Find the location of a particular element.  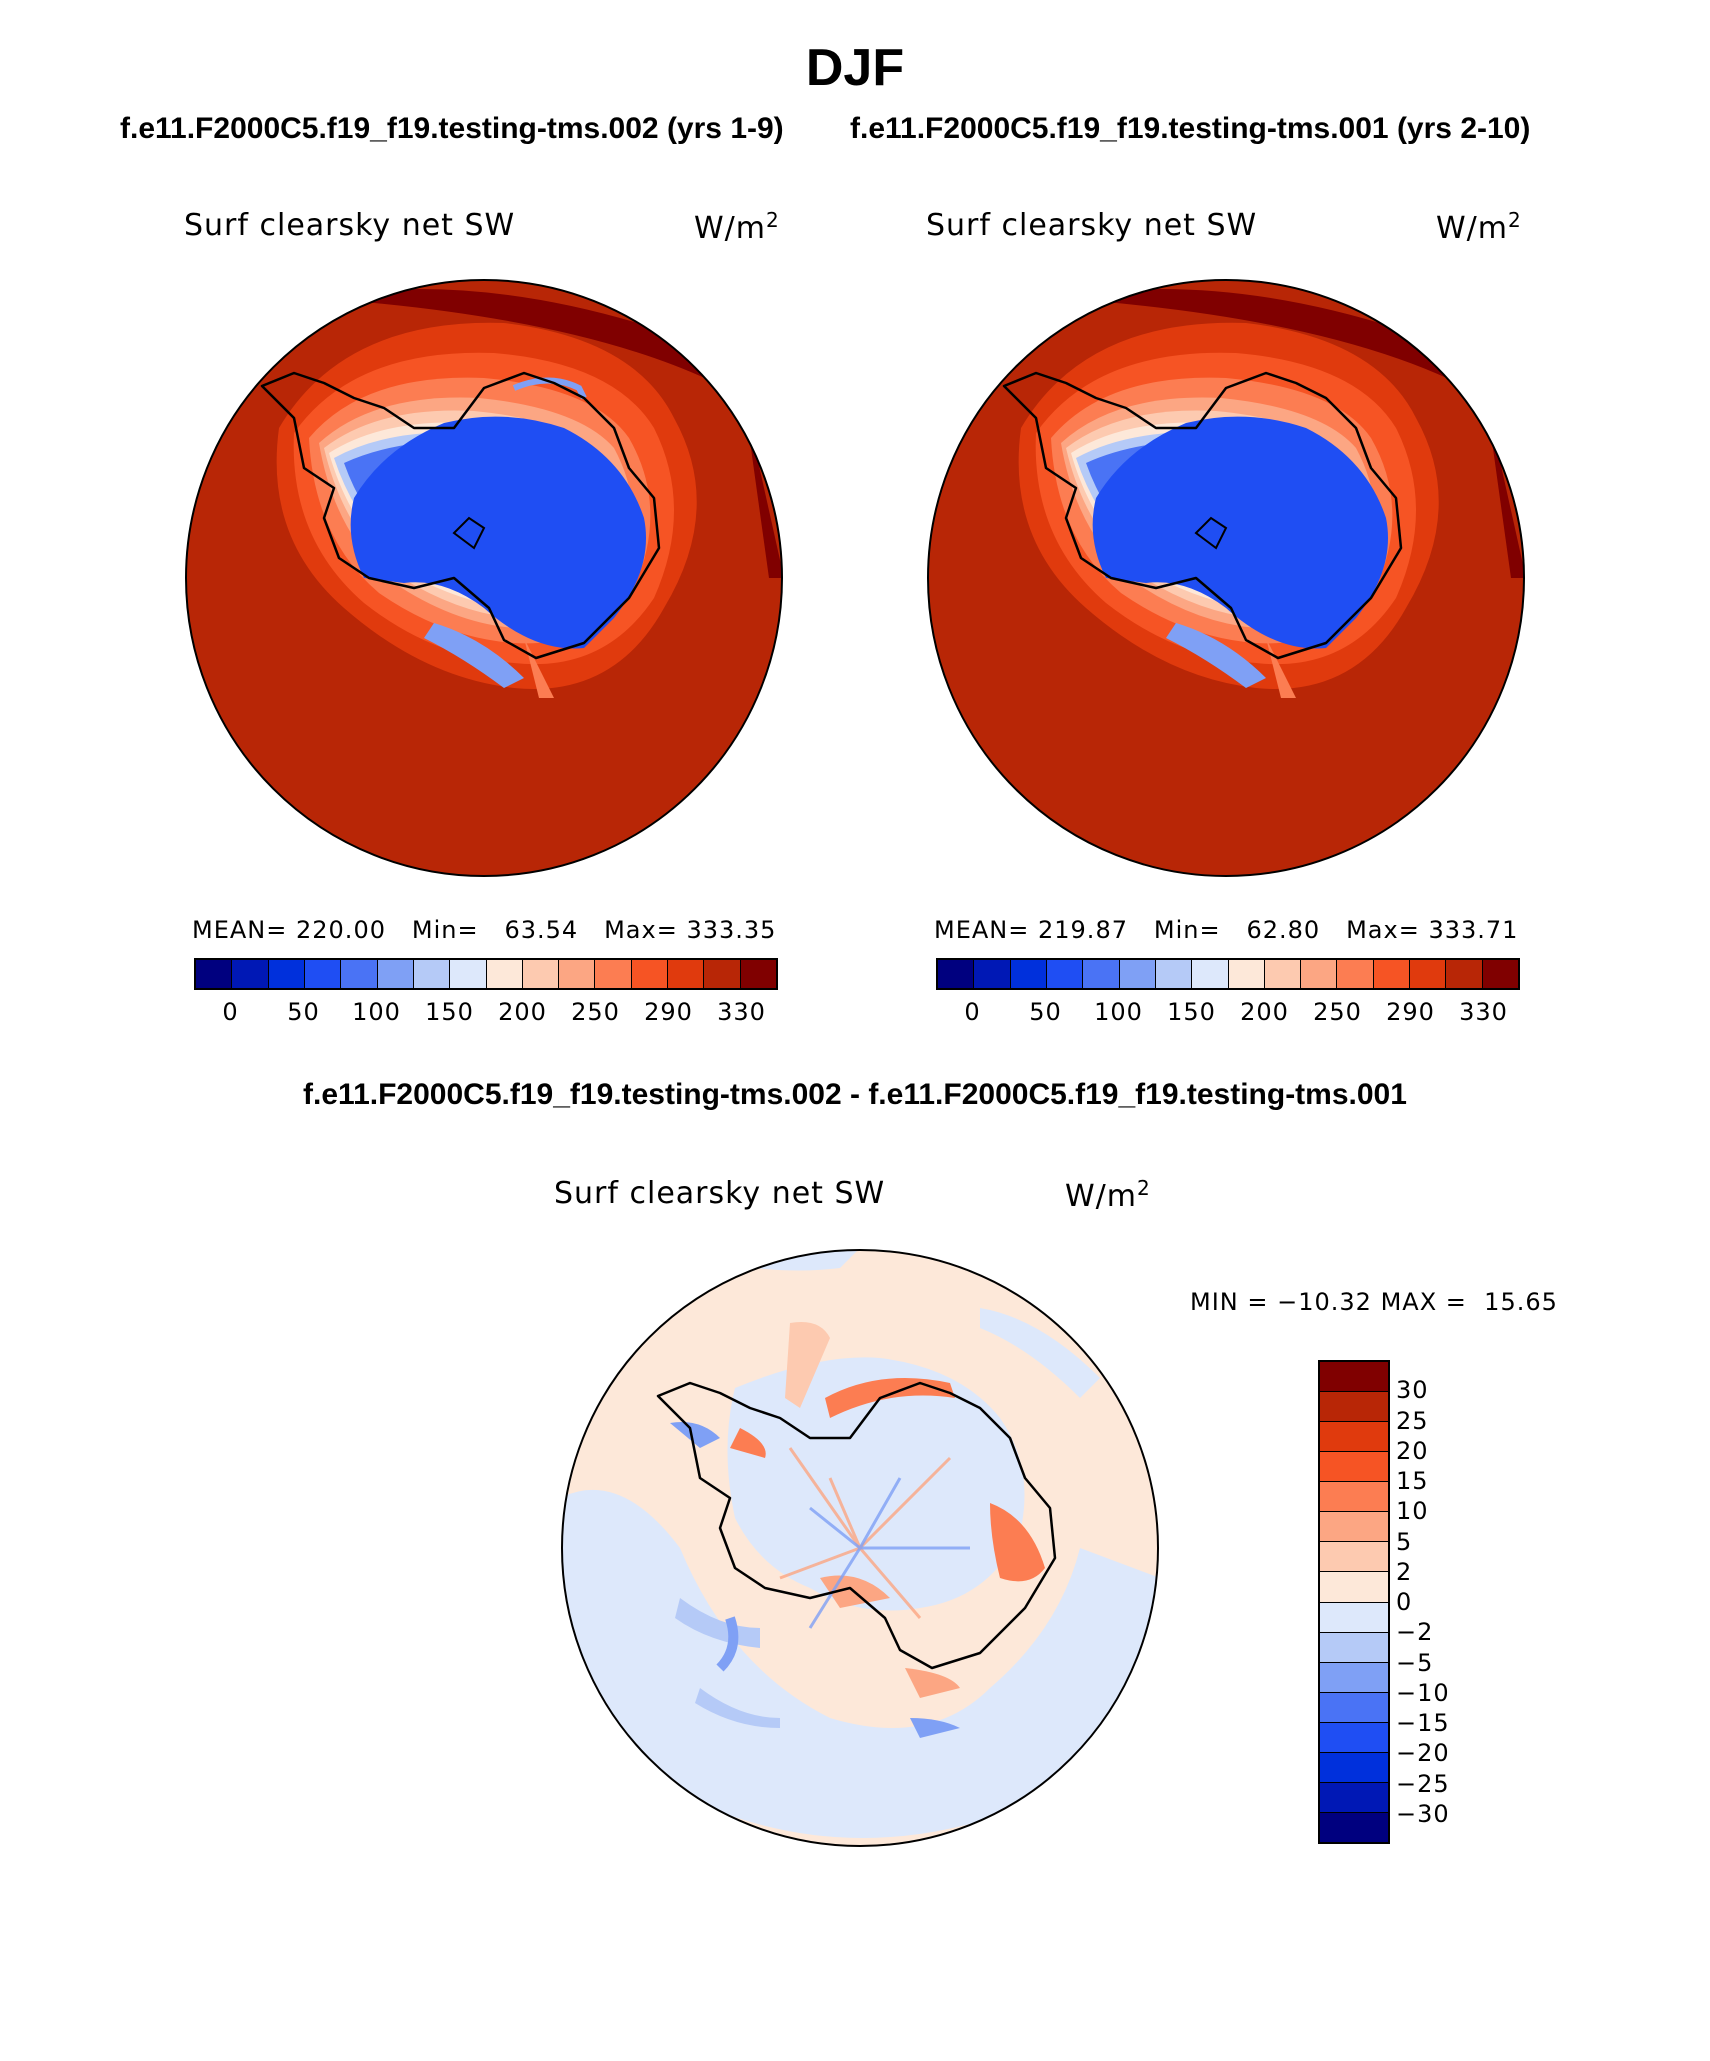

panel-b-colorbar is located at coordinates (1228, 974).